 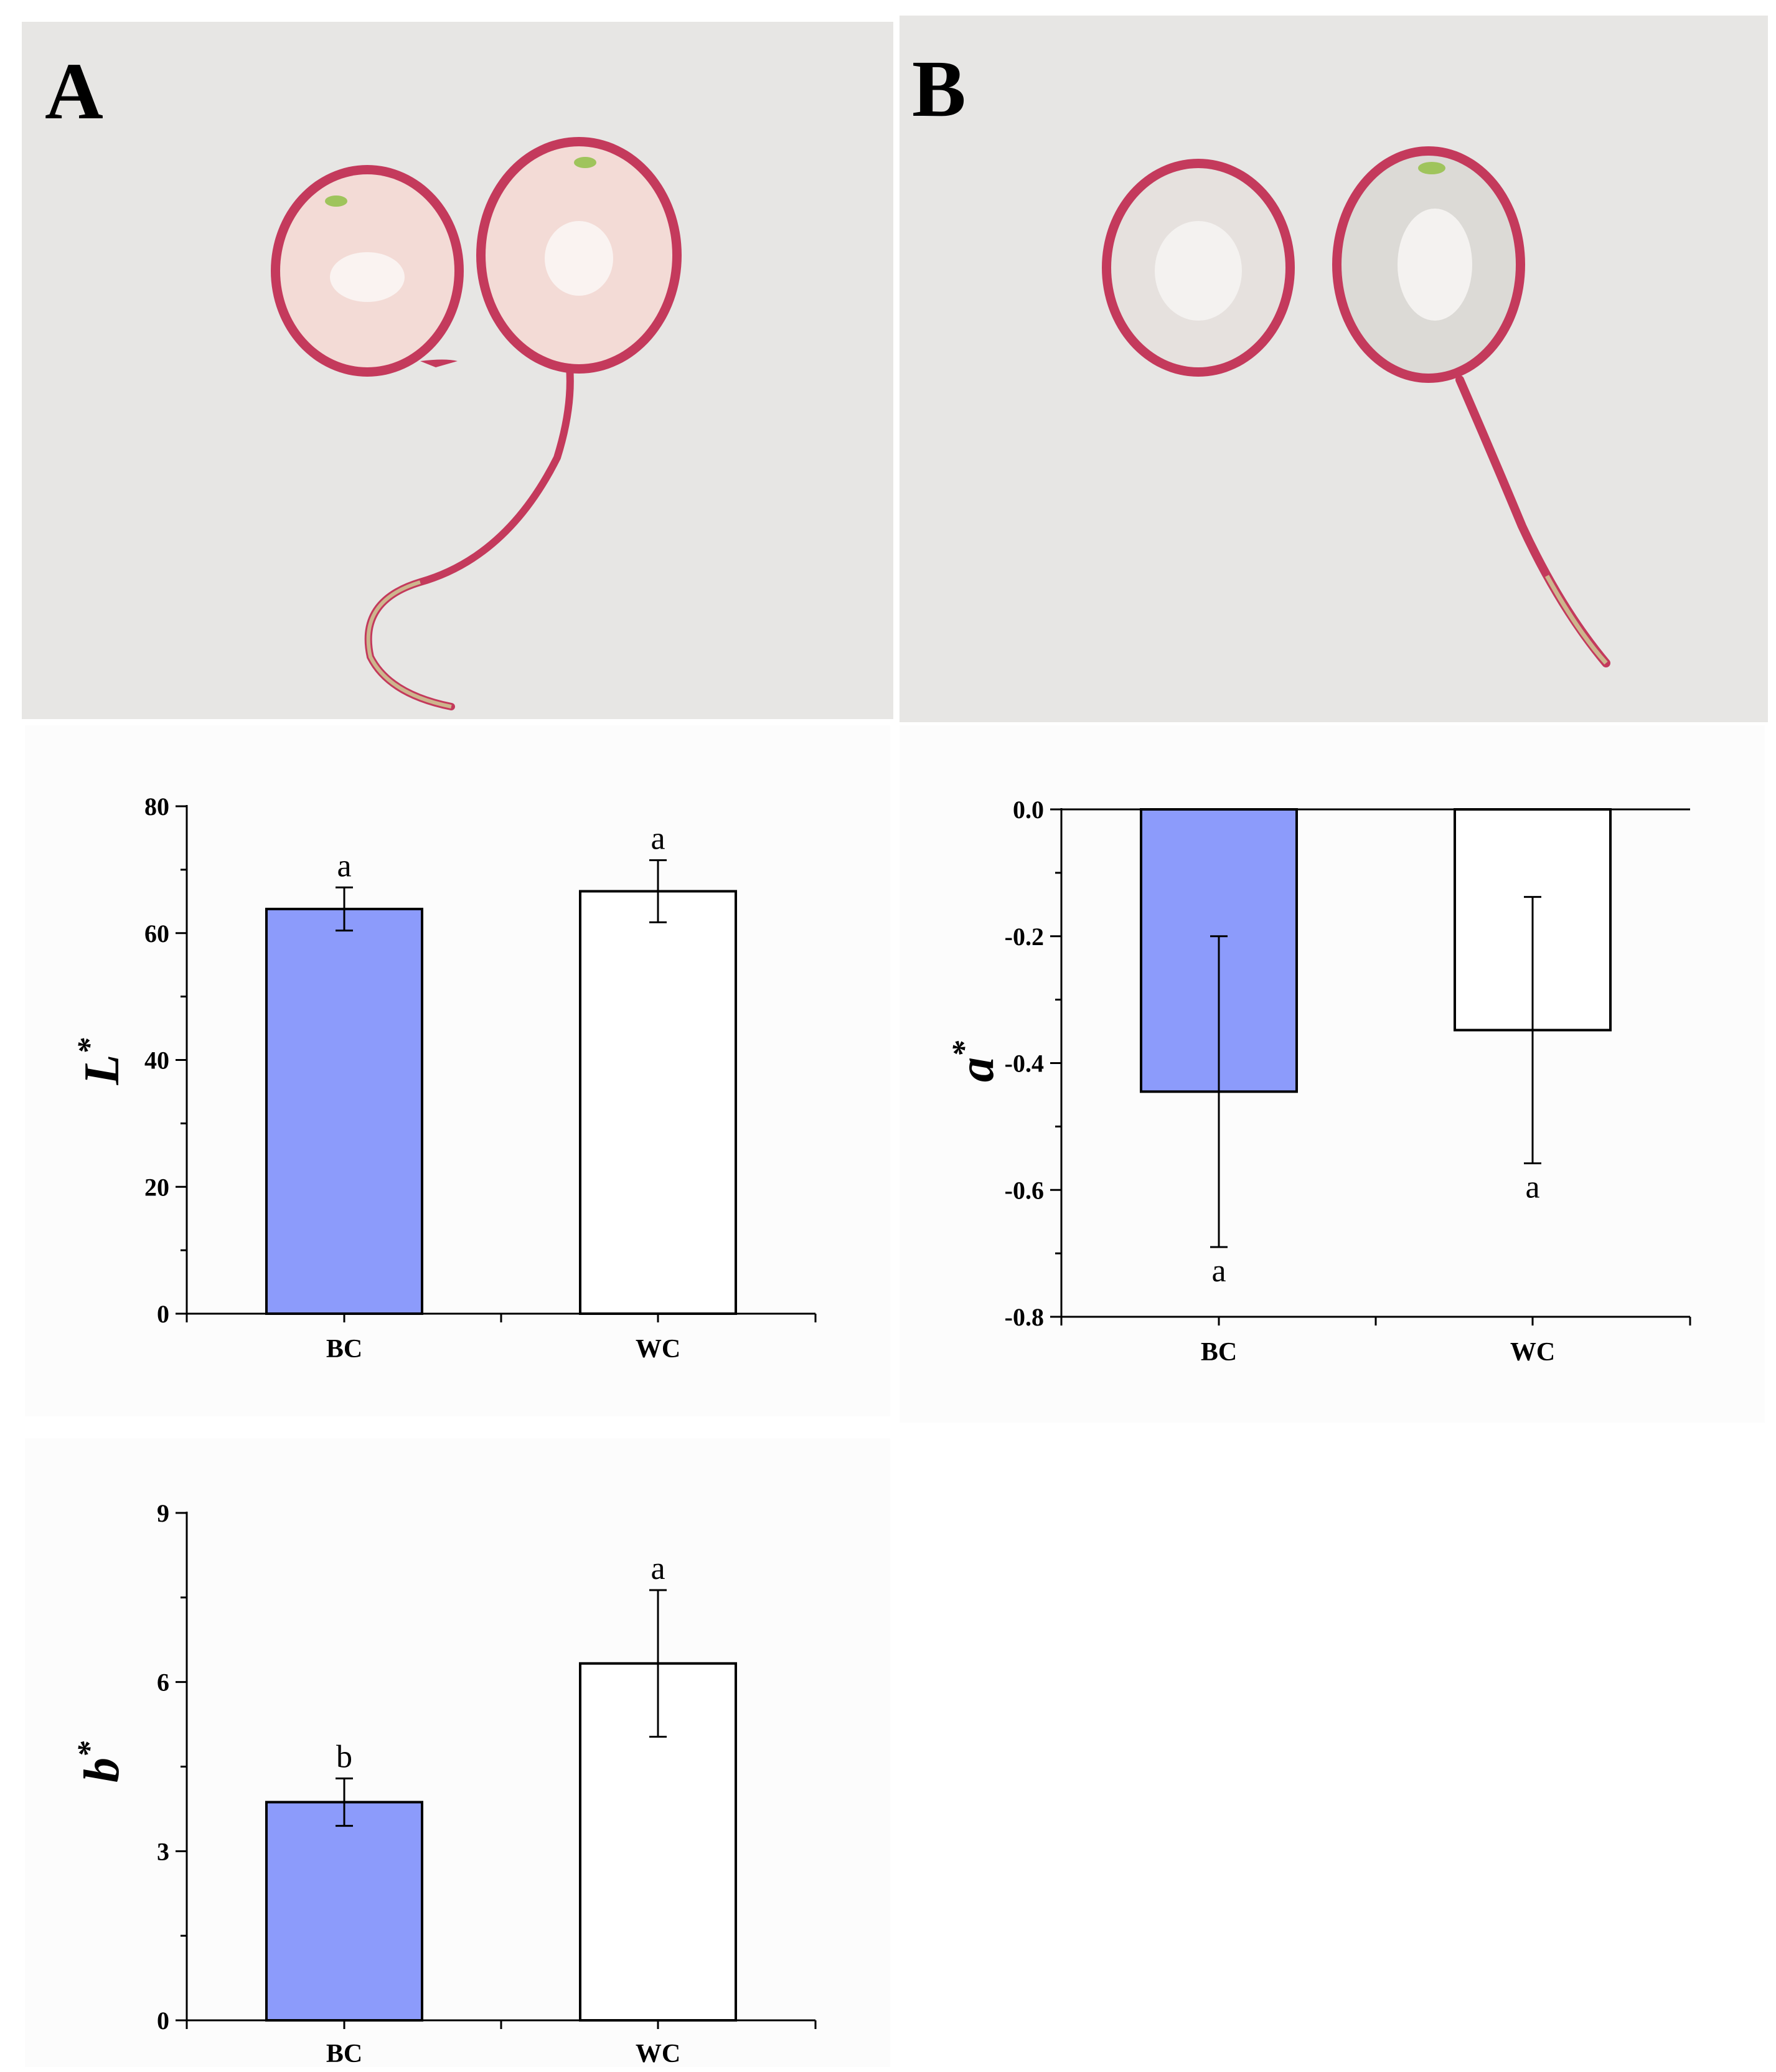 I want to click on chart-e-svg: 0 3 6 9 b a BC WC b*, so click(x=444, y=1783).